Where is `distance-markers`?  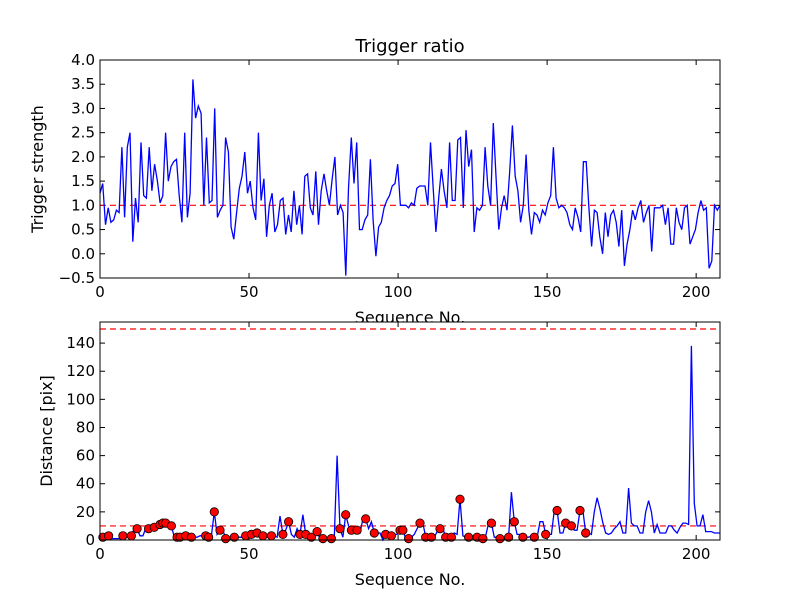
distance-markers is located at coordinates (344, 519).